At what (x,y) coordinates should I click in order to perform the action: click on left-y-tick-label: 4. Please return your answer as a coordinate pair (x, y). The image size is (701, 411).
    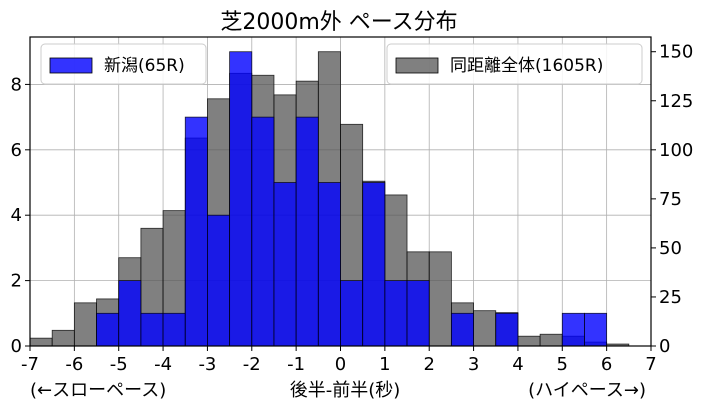
    Looking at the image, I should click on (16, 215).